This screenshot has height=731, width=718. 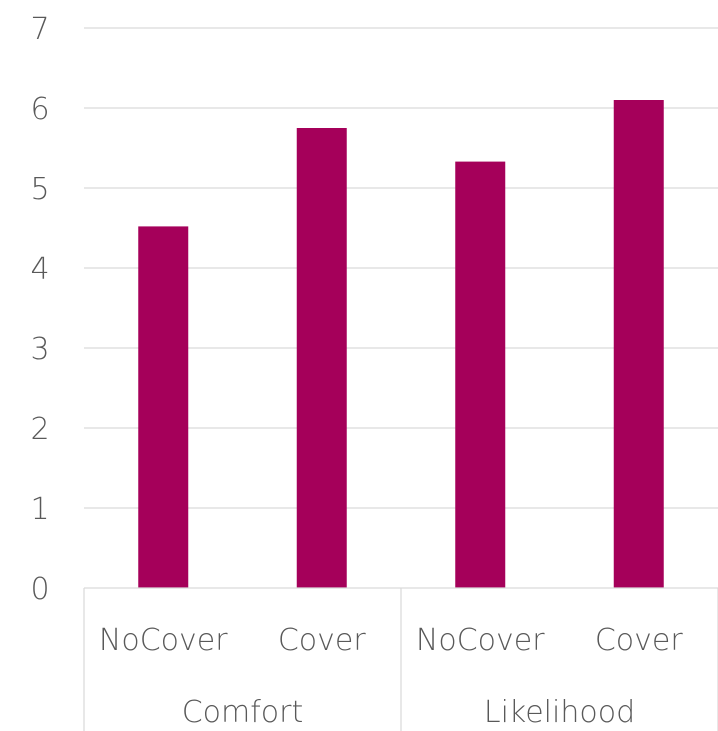 What do you see at coordinates (39, 269) in the screenshot?
I see `y-tick-label: 4` at bounding box center [39, 269].